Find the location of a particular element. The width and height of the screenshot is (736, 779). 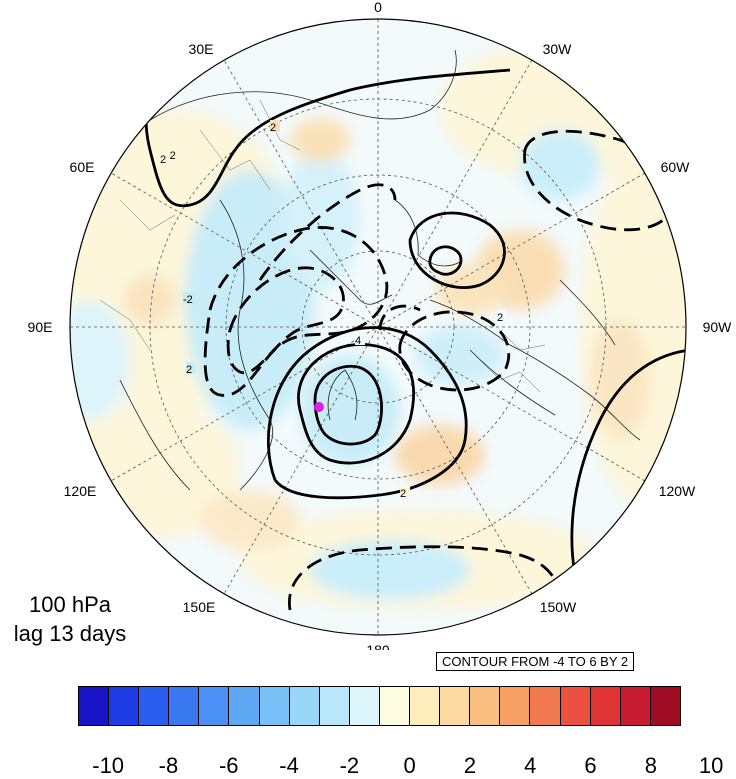

colorbar-tick-label: 4 is located at coordinates (530, 765).